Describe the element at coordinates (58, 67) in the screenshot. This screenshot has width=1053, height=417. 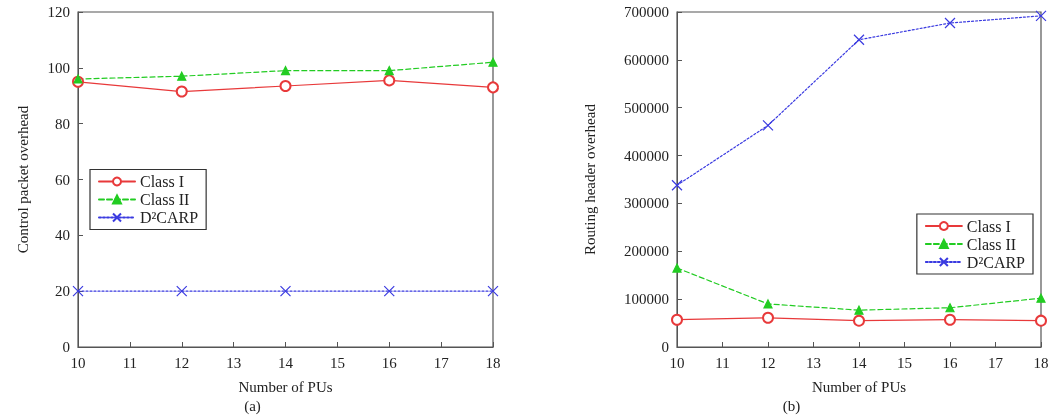
I see `y-tick-label: 100` at that location.